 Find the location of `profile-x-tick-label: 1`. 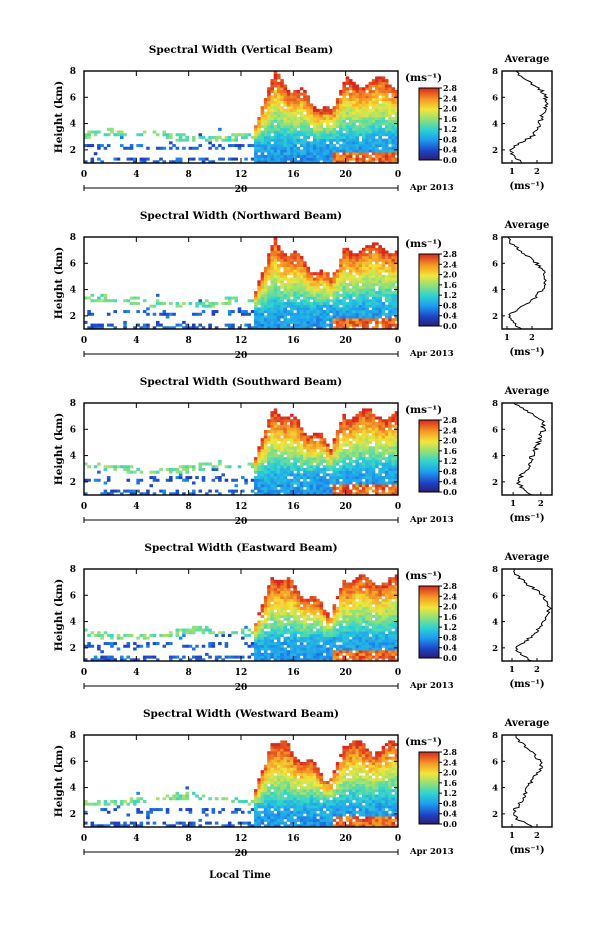

profile-x-tick-label: 1 is located at coordinates (513, 504).